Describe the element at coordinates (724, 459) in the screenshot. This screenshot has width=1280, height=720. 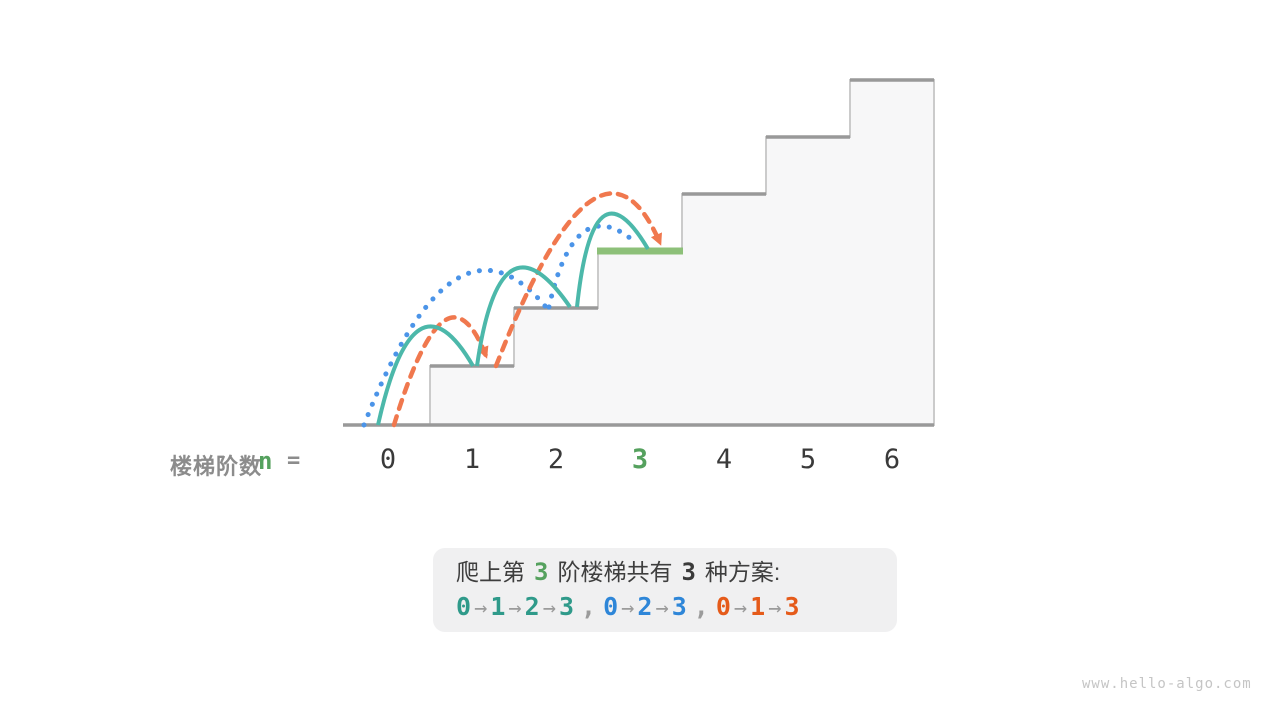
I see `axis-value-4: 4` at that location.